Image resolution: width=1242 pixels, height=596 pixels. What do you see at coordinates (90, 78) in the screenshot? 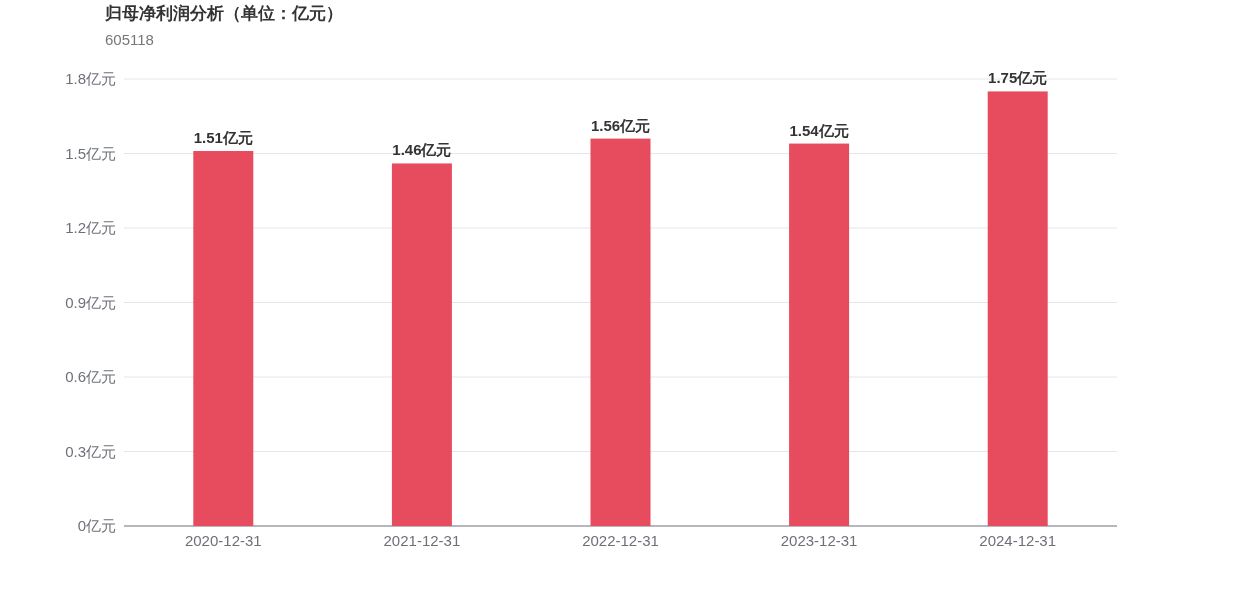
I see `y-tick-label: 1.8亿元` at bounding box center [90, 78].